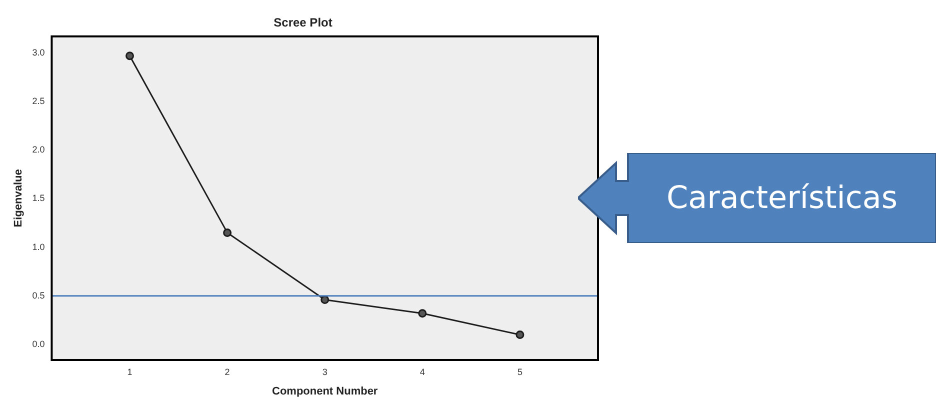 Image resolution: width=944 pixels, height=410 pixels. I want to click on y-axis-title: Eigenvalue, so click(18, 198).